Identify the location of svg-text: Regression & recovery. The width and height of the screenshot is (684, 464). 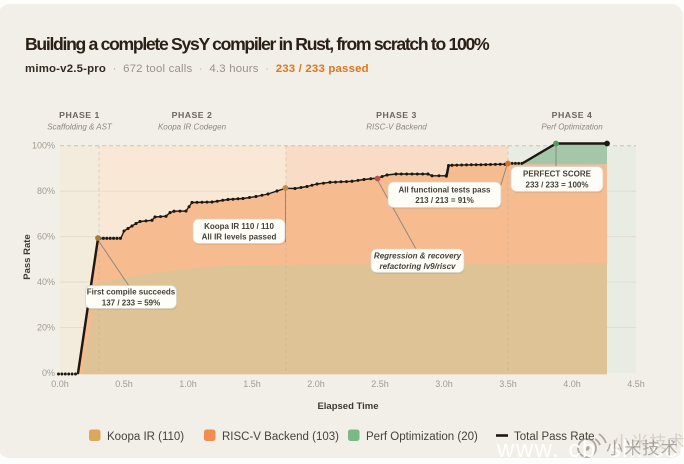
(418, 255).